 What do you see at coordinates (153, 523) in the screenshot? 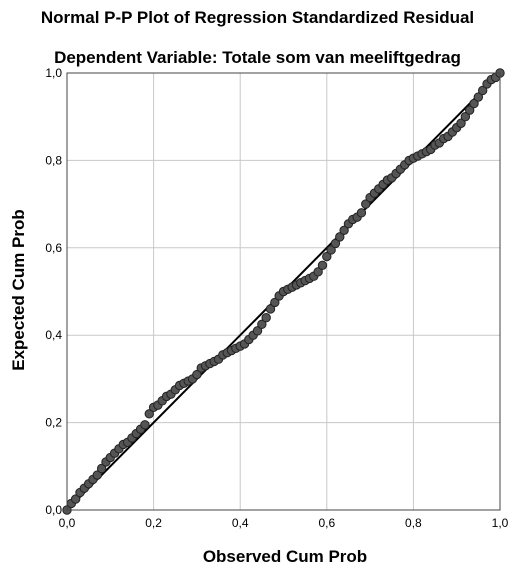
I see `x-tick-label: 0,2` at bounding box center [153, 523].